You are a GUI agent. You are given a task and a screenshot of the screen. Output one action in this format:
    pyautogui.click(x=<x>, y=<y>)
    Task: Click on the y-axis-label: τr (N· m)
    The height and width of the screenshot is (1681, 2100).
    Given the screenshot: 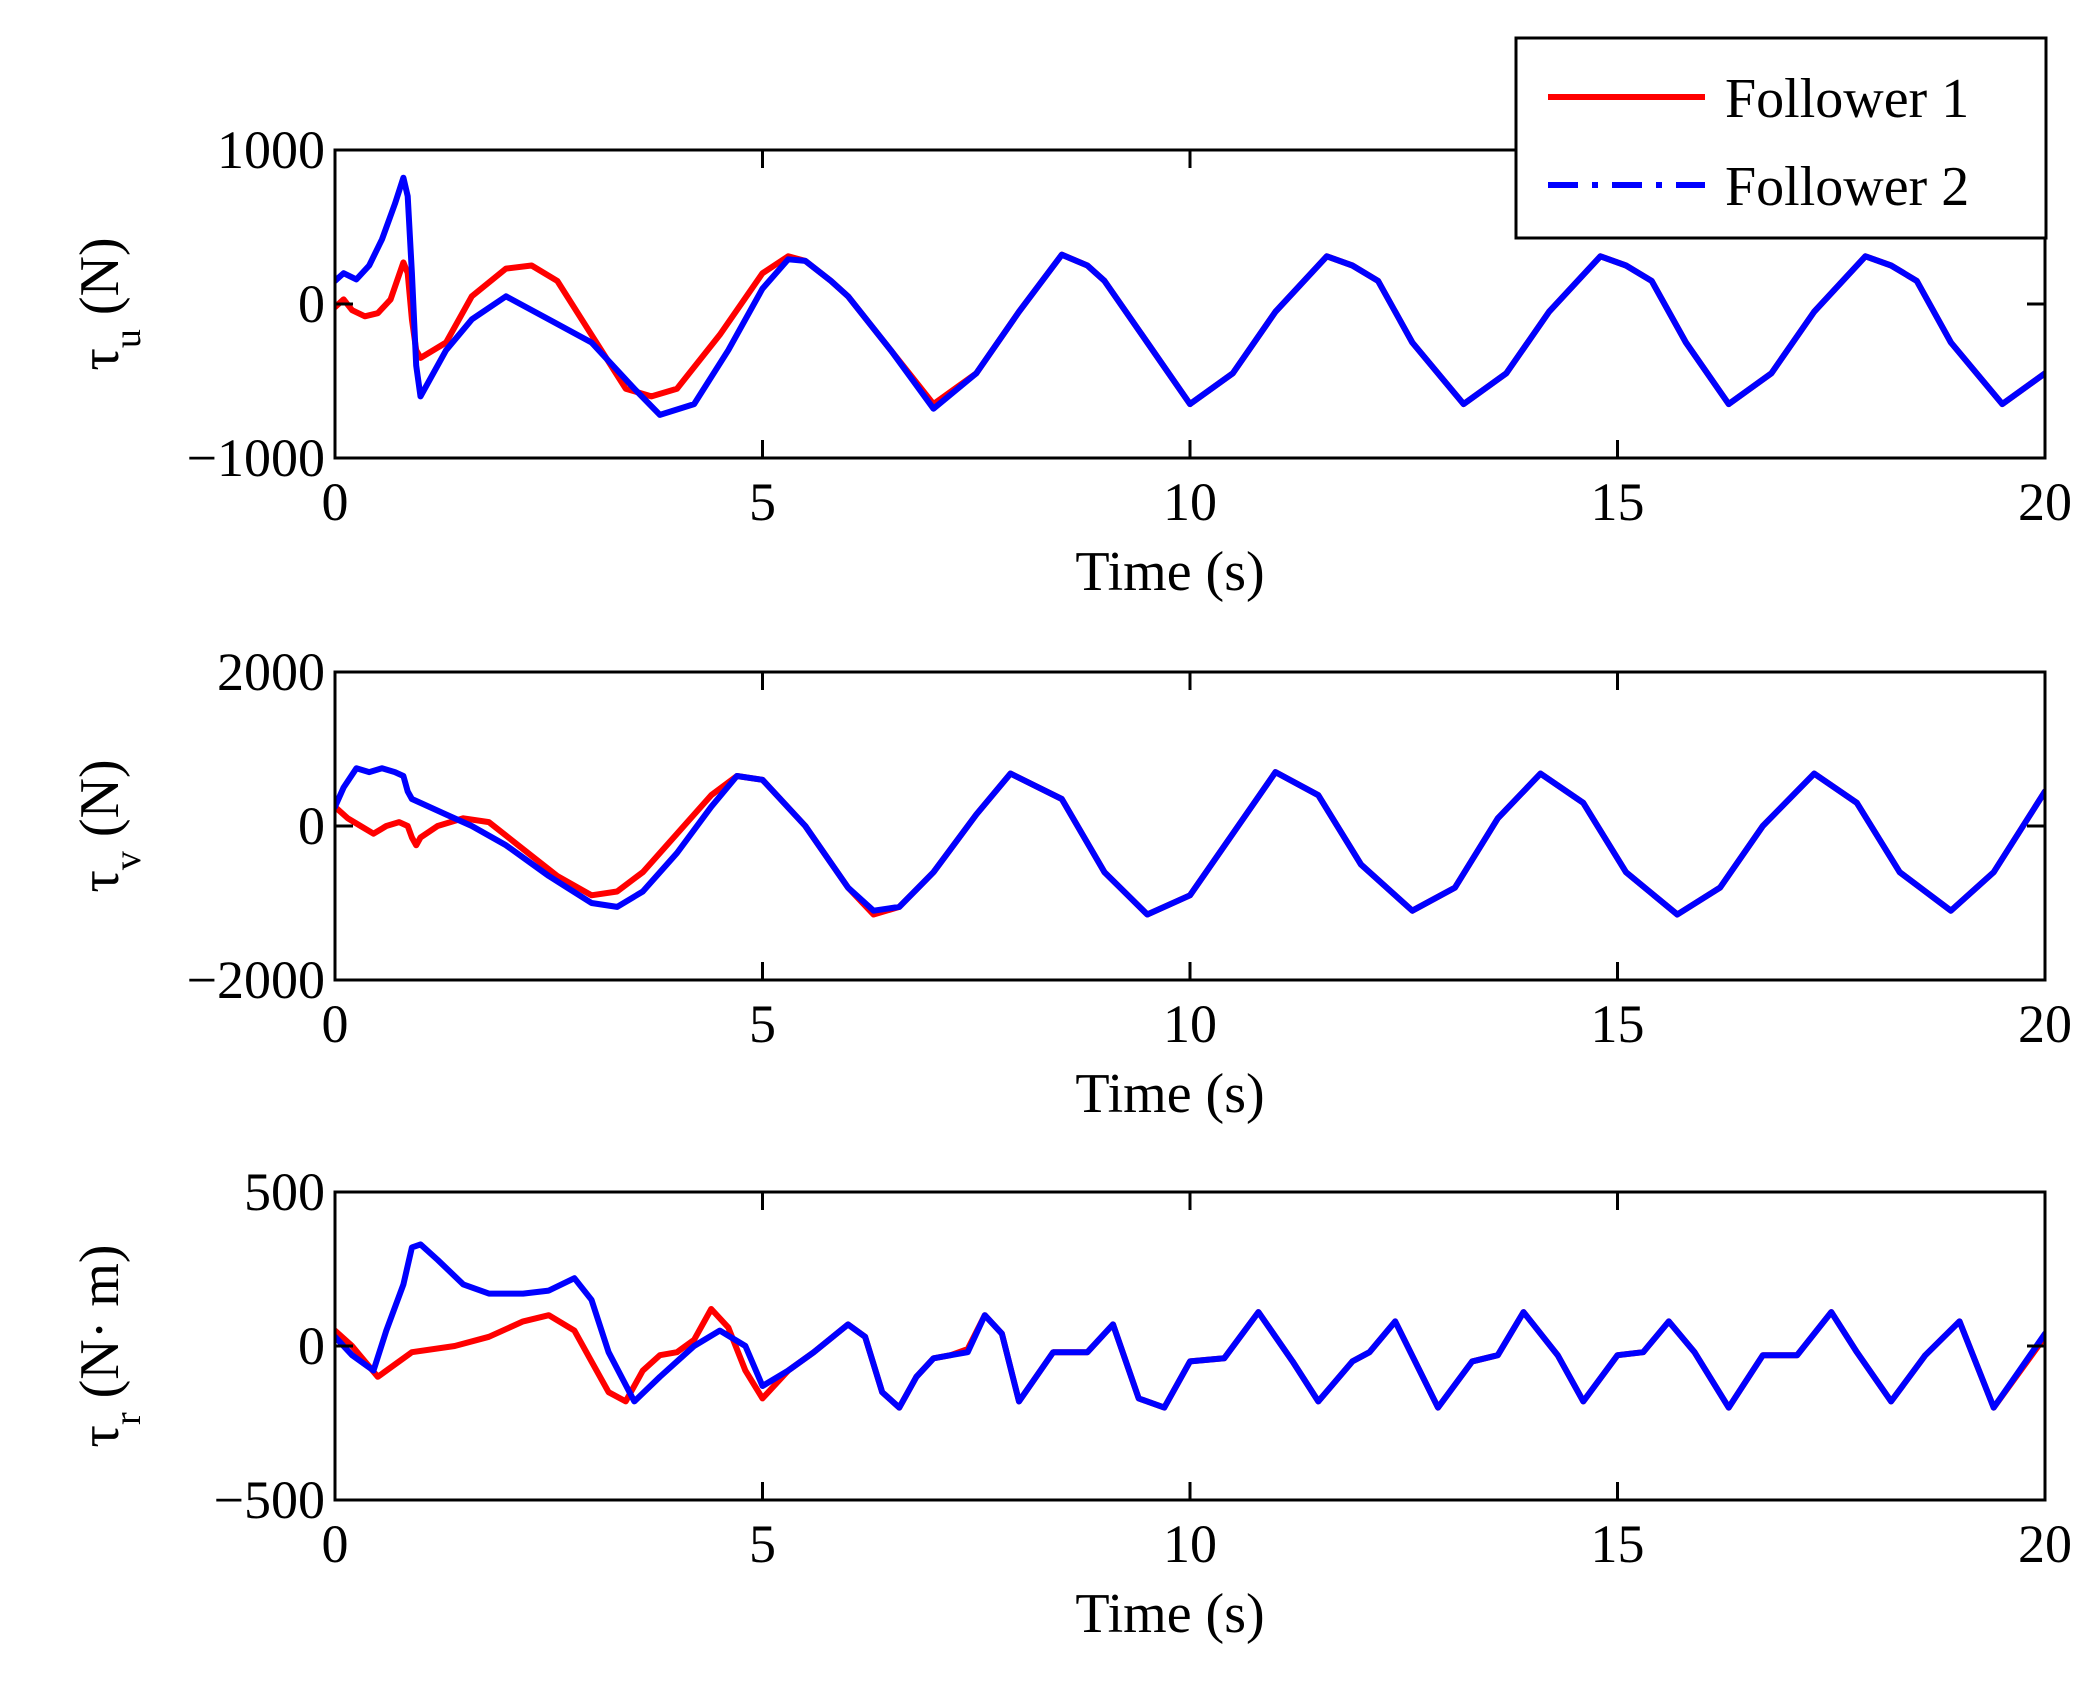 What is the action you would take?
    pyautogui.click(x=109, y=1345)
    